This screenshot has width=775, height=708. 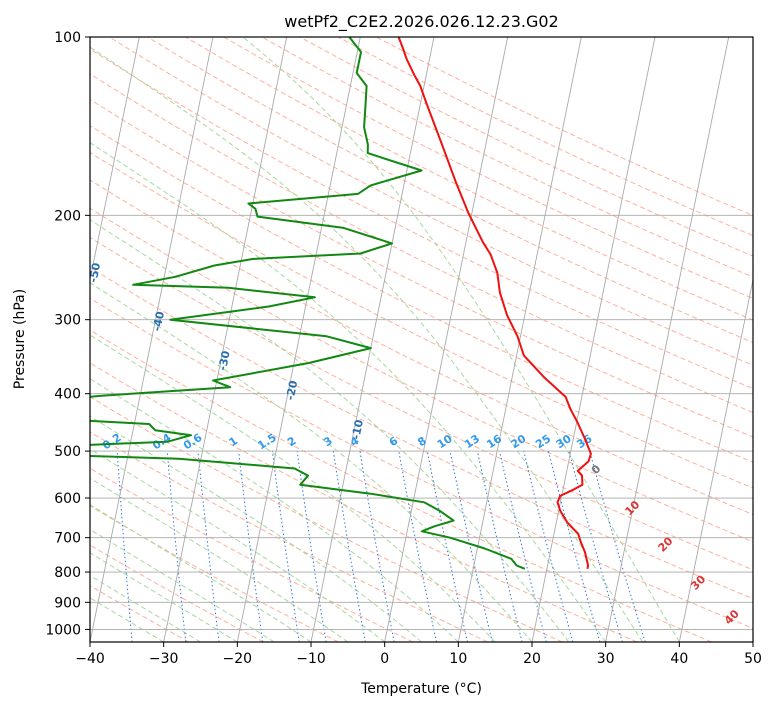 What do you see at coordinates (458, 659) in the screenshot?
I see `x-tick-label: 10` at bounding box center [458, 659].